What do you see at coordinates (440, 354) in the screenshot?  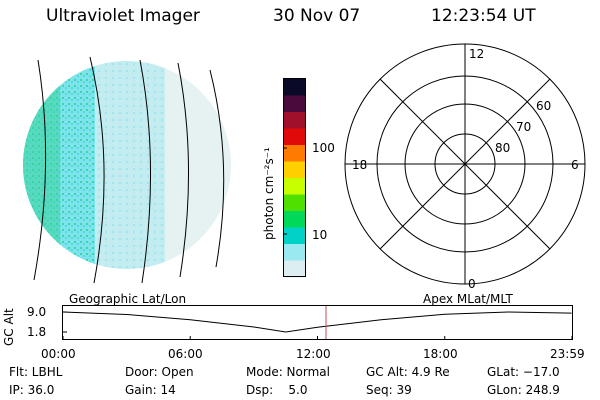 I see `x-tick-18-00: 18:00` at bounding box center [440, 354].